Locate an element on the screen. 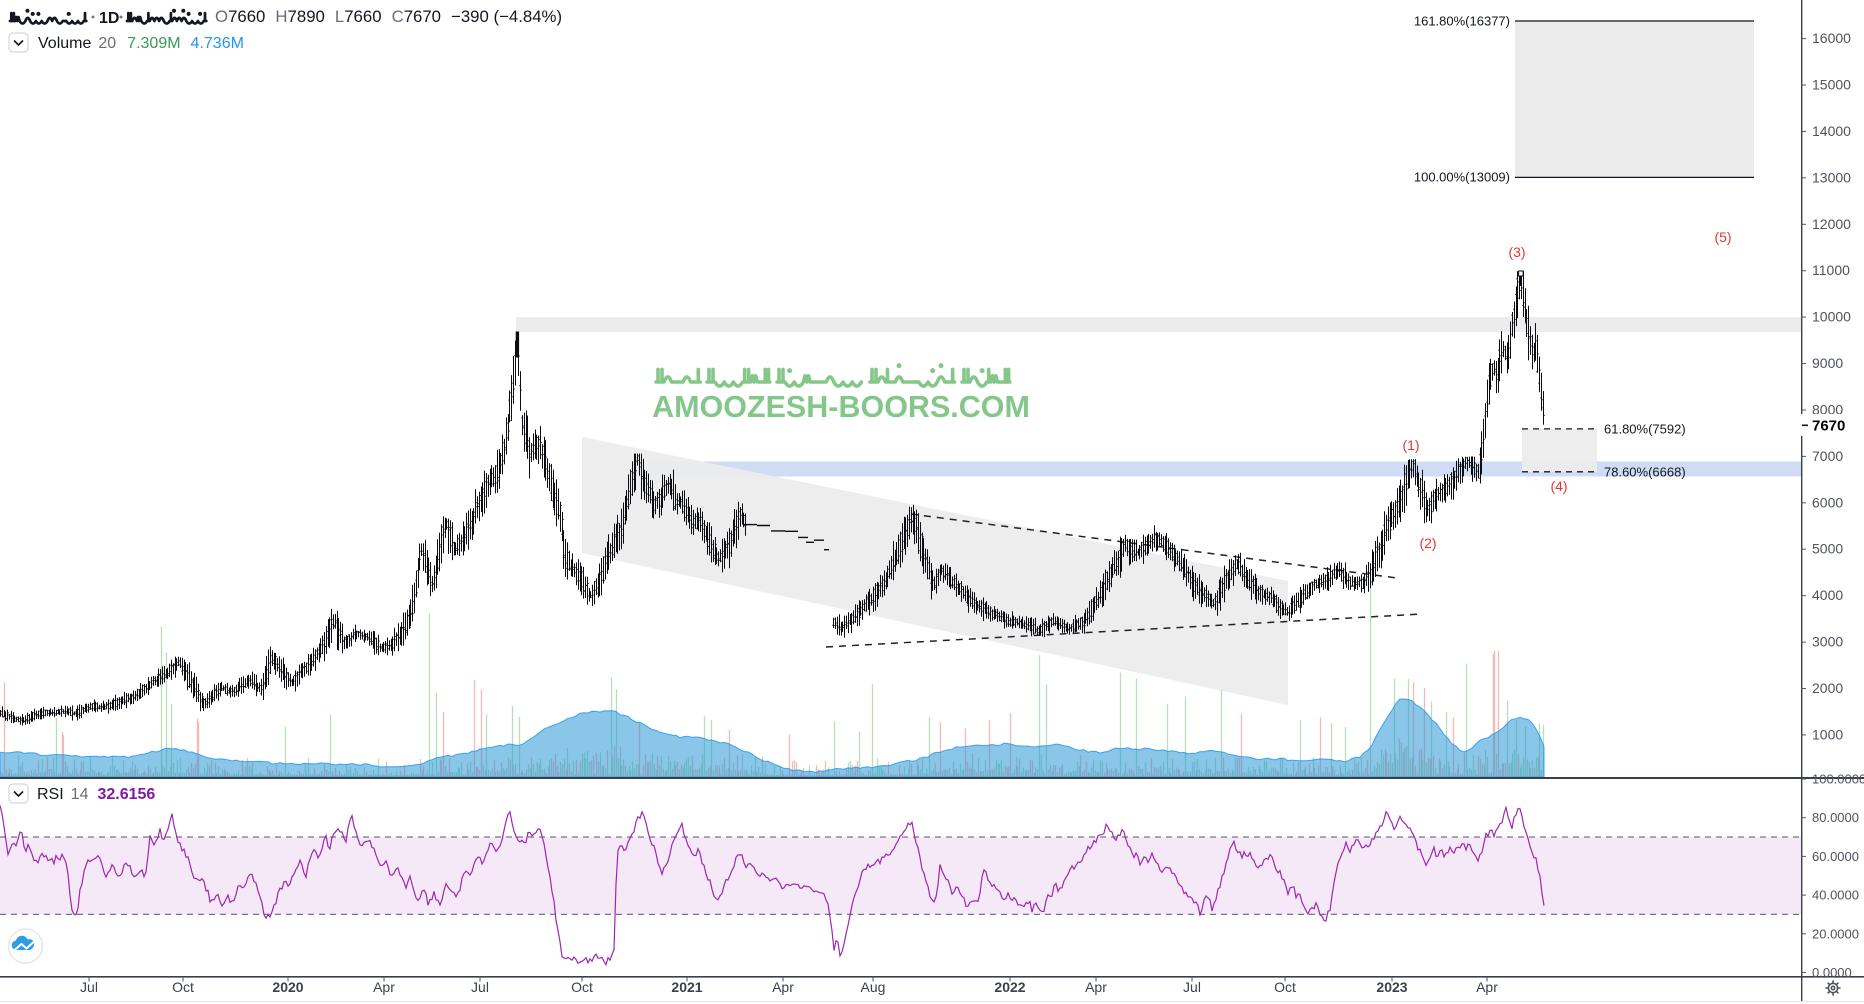 The image size is (1864, 1004). svg-text: 100.00%(13009) is located at coordinates (1462, 177).